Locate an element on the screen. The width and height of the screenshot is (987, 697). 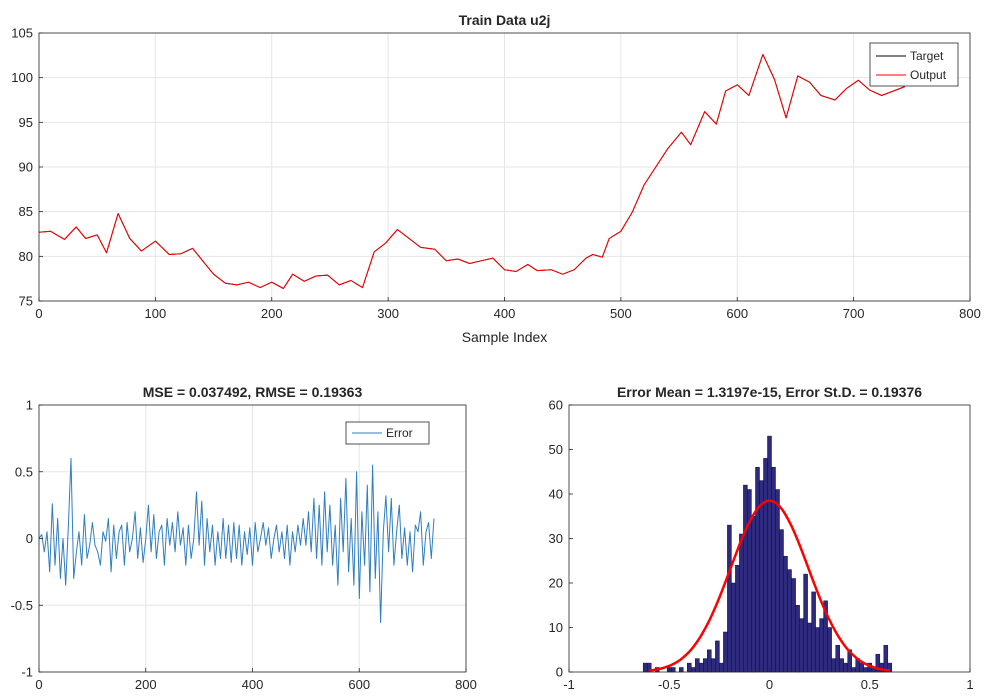
train-xtick-label: 300 is located at coordinates (388, 313).